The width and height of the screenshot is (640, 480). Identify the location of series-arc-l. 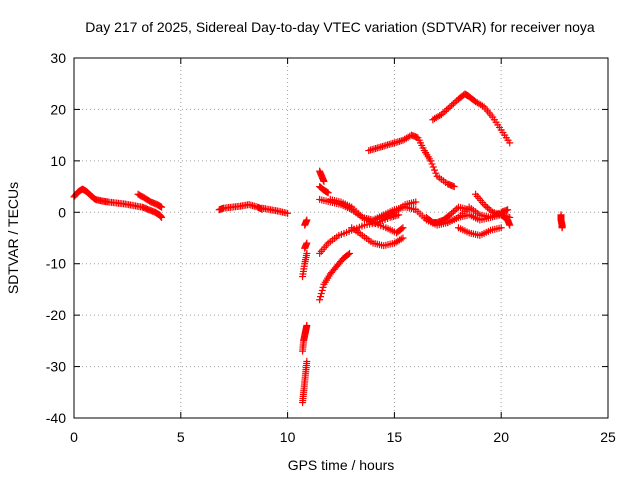
(322, 176).